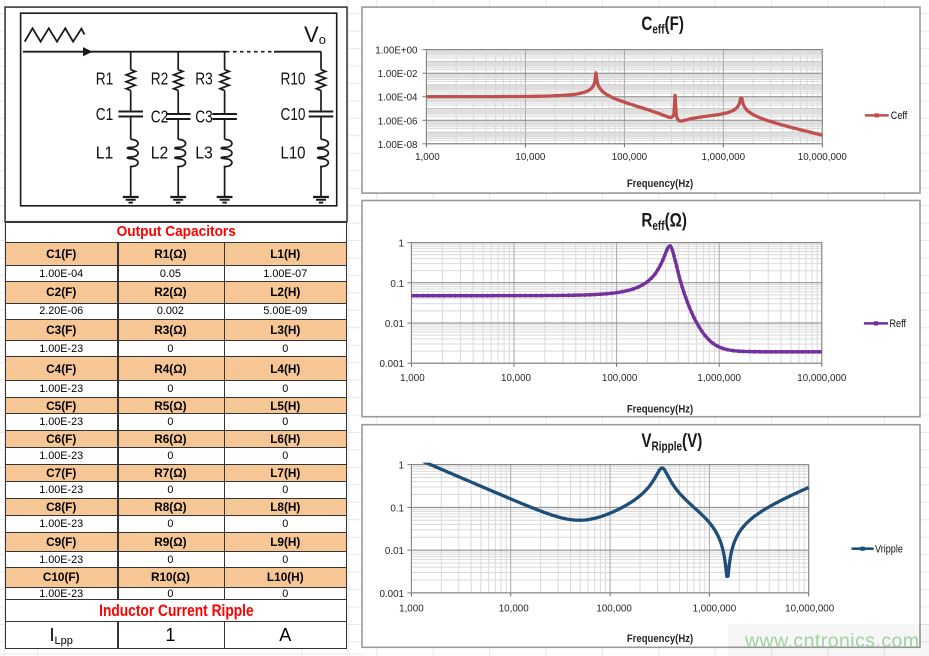  Describe the element at coordinates (889, 550) in the screenshot. I see `svg-text: Vripple` at that location.